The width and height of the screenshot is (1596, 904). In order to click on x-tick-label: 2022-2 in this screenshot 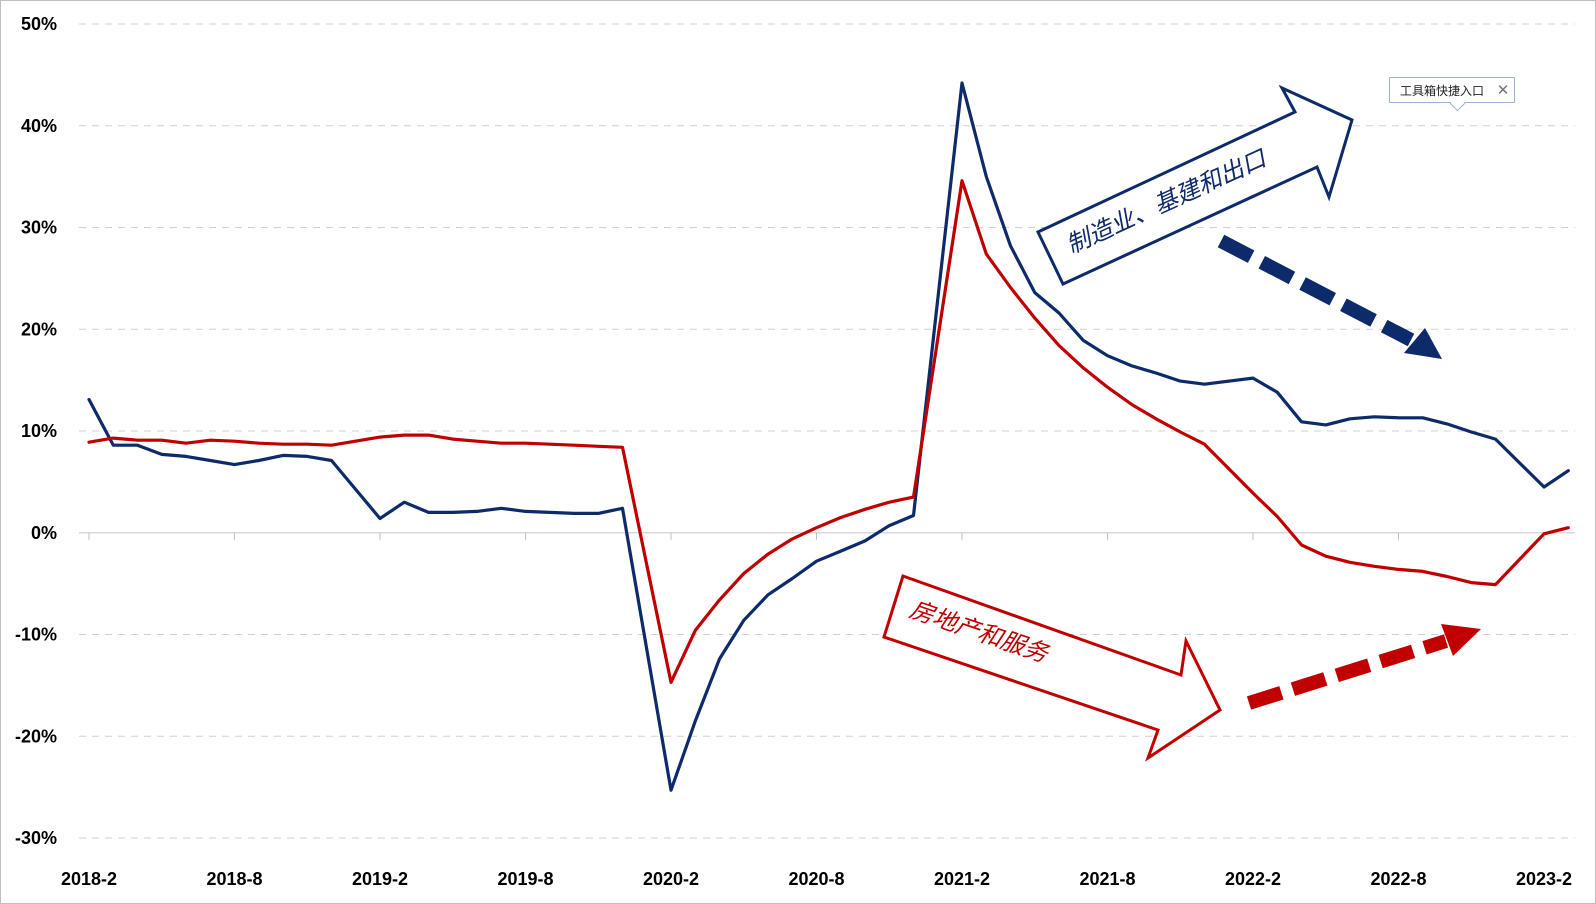, I will do `click(1253, 879)`.